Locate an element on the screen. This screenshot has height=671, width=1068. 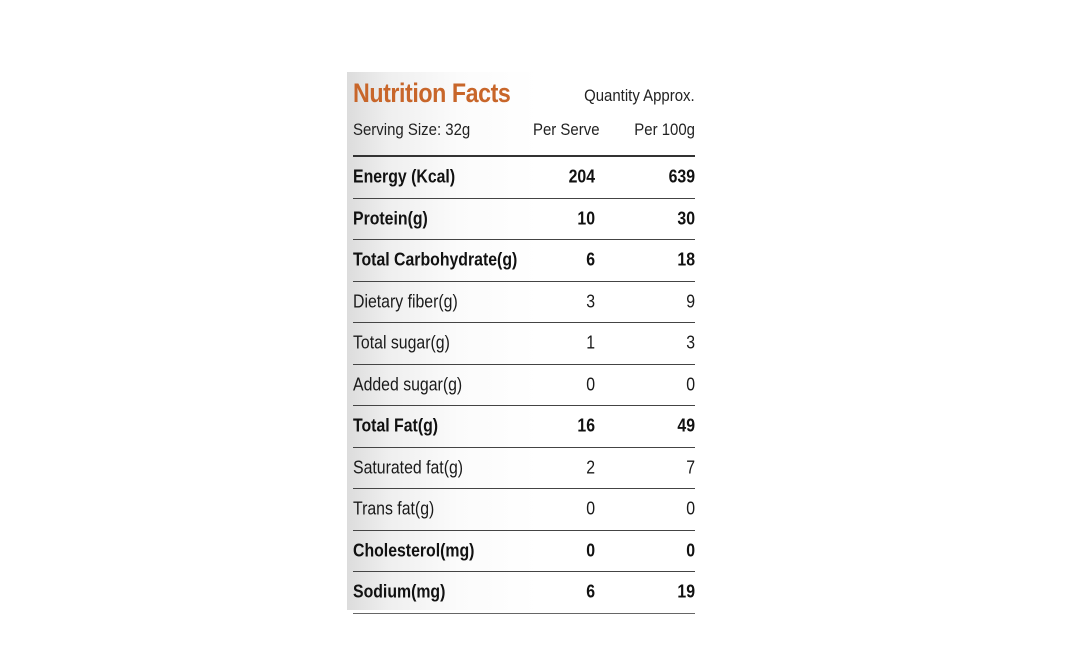
nutrient-per-100g: 49 is located at coordinates (686, 425).